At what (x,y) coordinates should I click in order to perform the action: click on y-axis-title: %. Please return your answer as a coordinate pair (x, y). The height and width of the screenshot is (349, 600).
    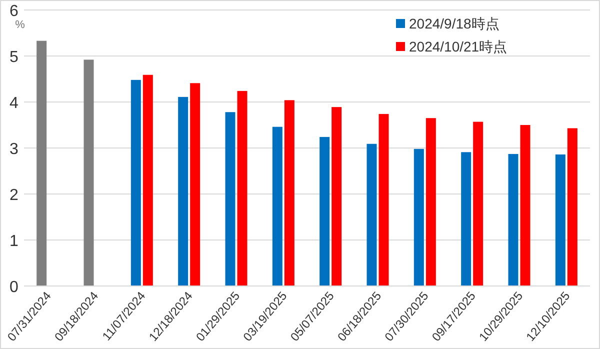
    Looking at the image, I should click on (20, 25).